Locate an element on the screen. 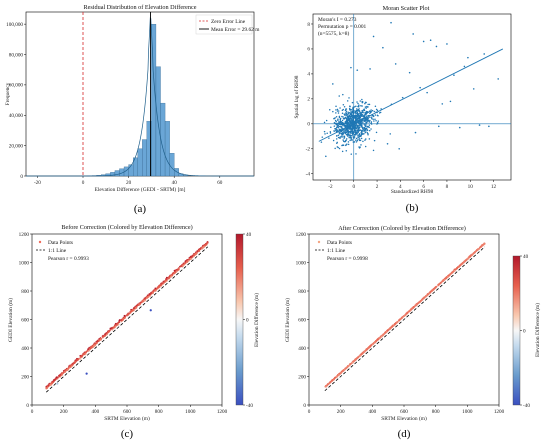  panel-c-legend-line: 1:1 Line is located at coordinates (57, 251).